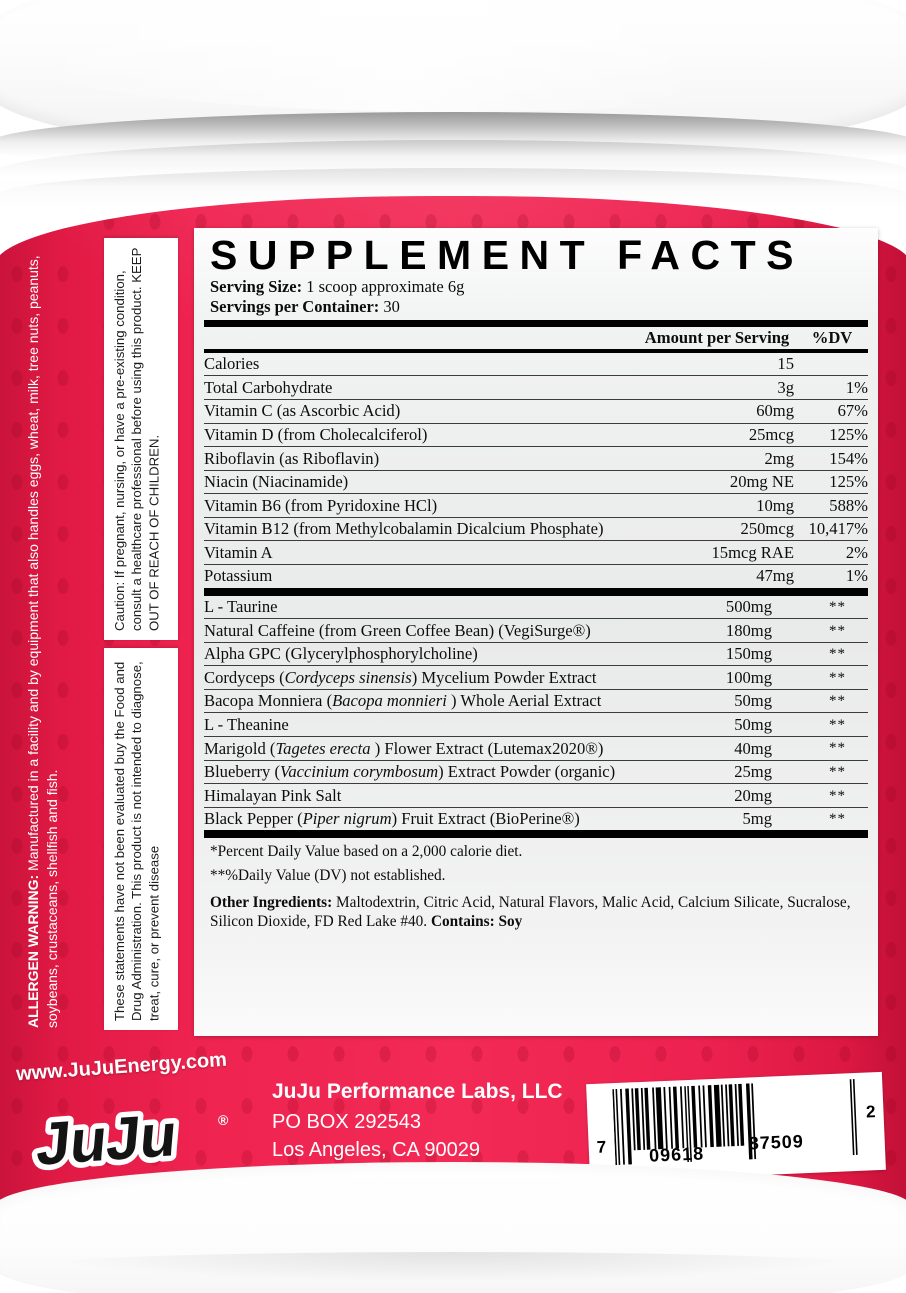  What do you see at coordinates (536, 323) in the screenshot?
I see `divider-thick-top` at bounding box center [536, 323].